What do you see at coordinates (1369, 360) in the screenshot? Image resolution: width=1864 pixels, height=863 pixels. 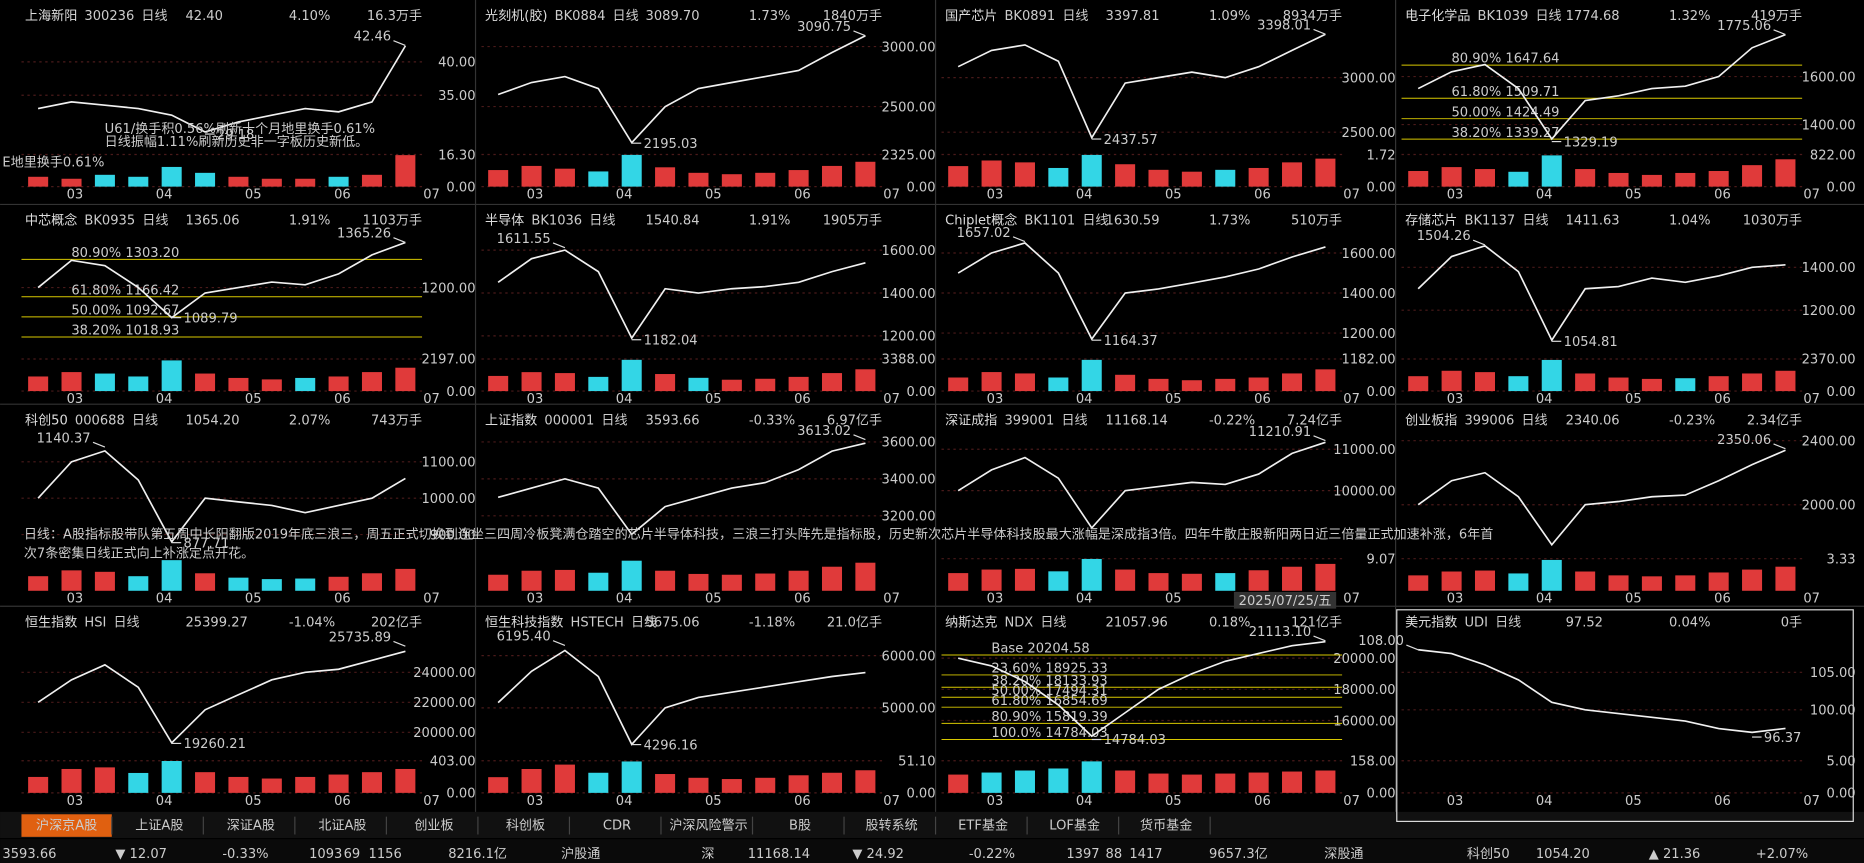 I see `volume-tick-label: 1182.00` at bounding box center [1369, 360].